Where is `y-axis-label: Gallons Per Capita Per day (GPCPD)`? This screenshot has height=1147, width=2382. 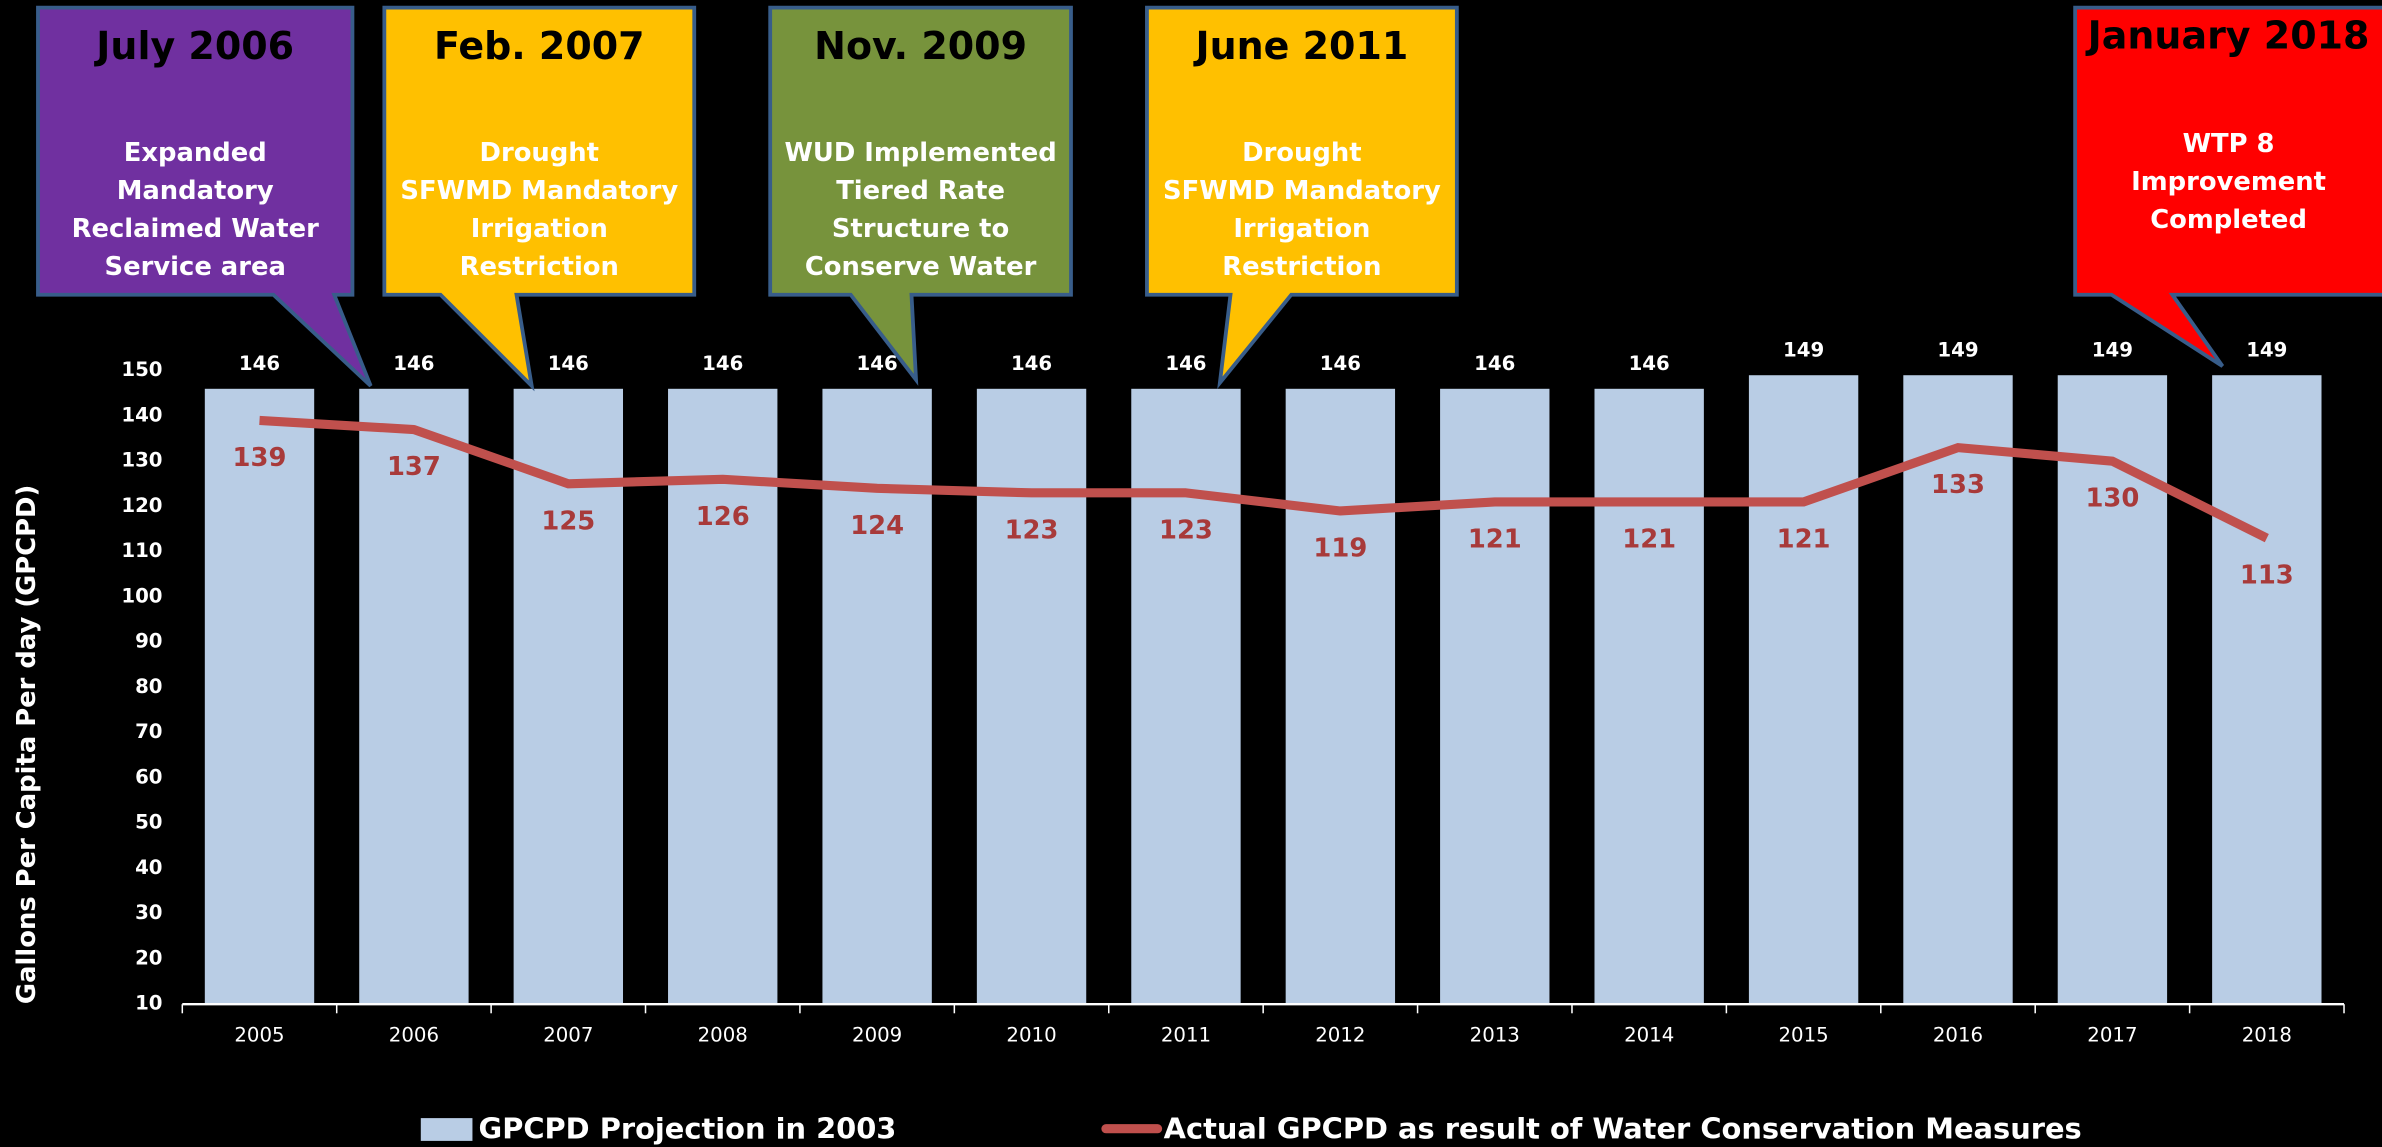
y-axis-label: Gallons Per Capita Per day (GPCPD) is located at coordinates (27, 744).